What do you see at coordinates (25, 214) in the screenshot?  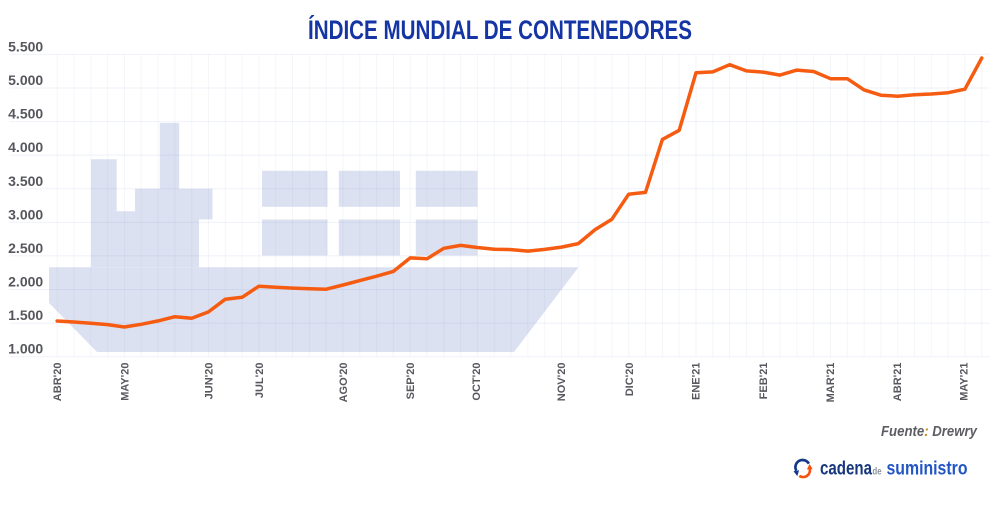 I see `svg-text: 3.000` at bounding box center [25, 214].